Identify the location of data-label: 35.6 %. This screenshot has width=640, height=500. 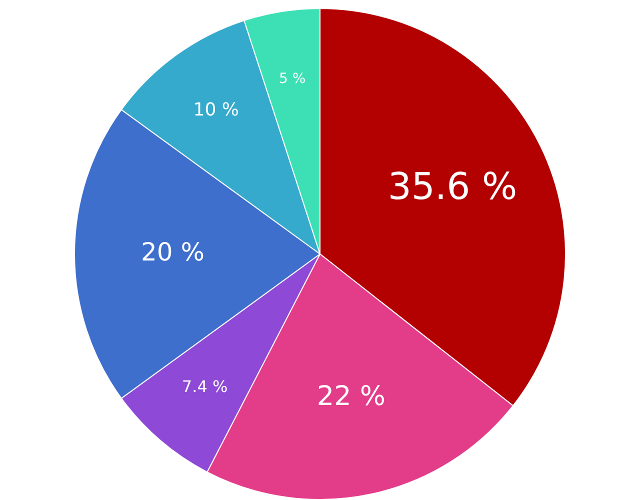
(453, 186).